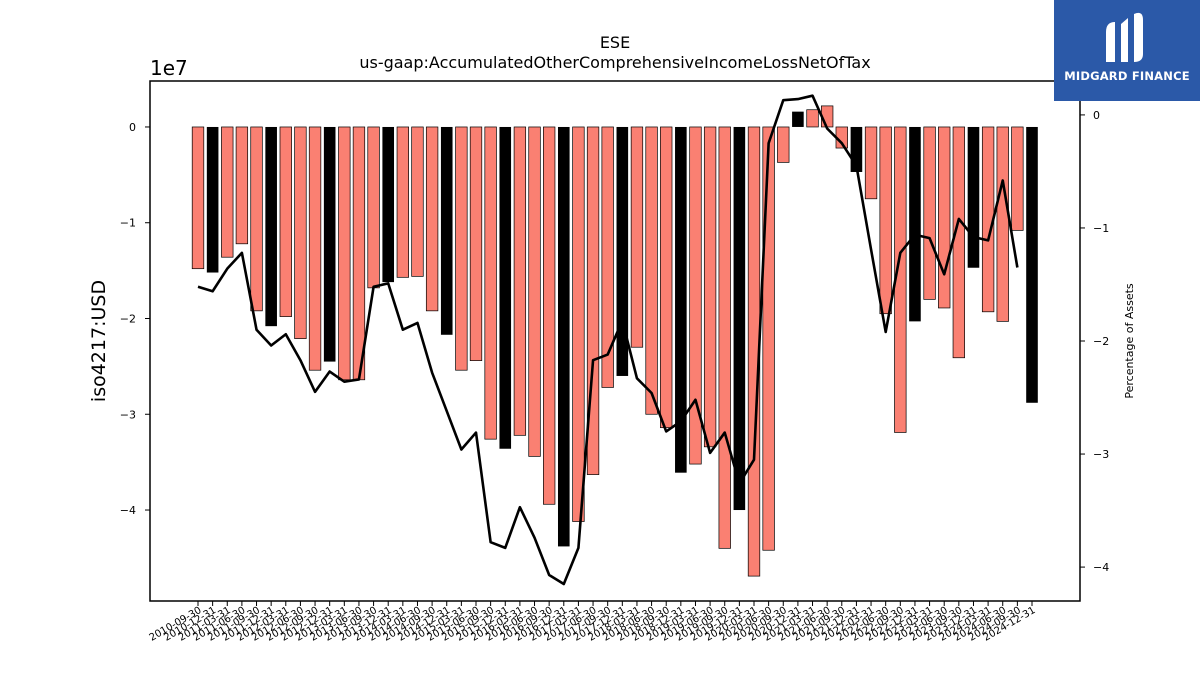 This screenshot has width=1200, height=675. What do you see at coordinates (615, 42) in the screenshot?
I see `chart-title: ESE` at bounding box center [615, 42].